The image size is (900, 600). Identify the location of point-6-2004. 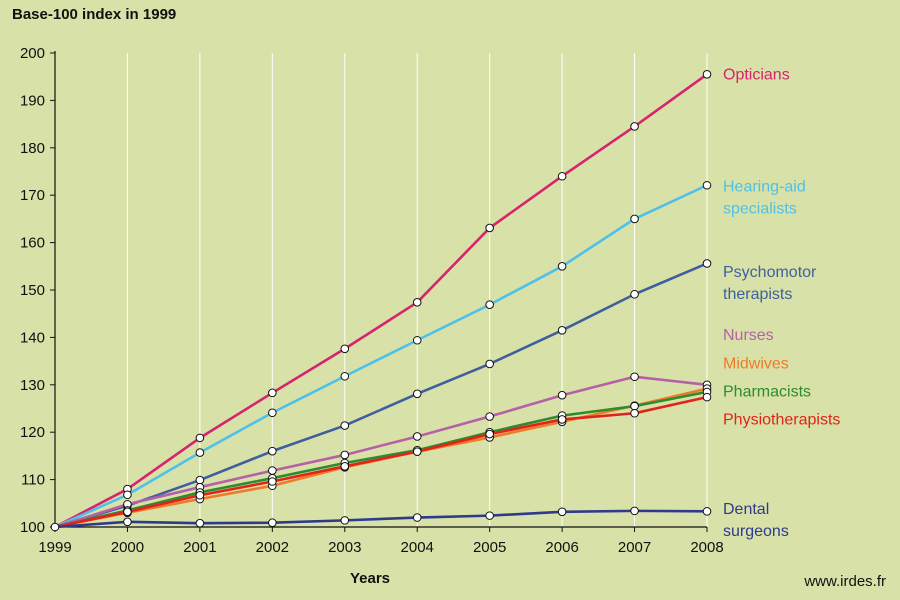
(417, 451).